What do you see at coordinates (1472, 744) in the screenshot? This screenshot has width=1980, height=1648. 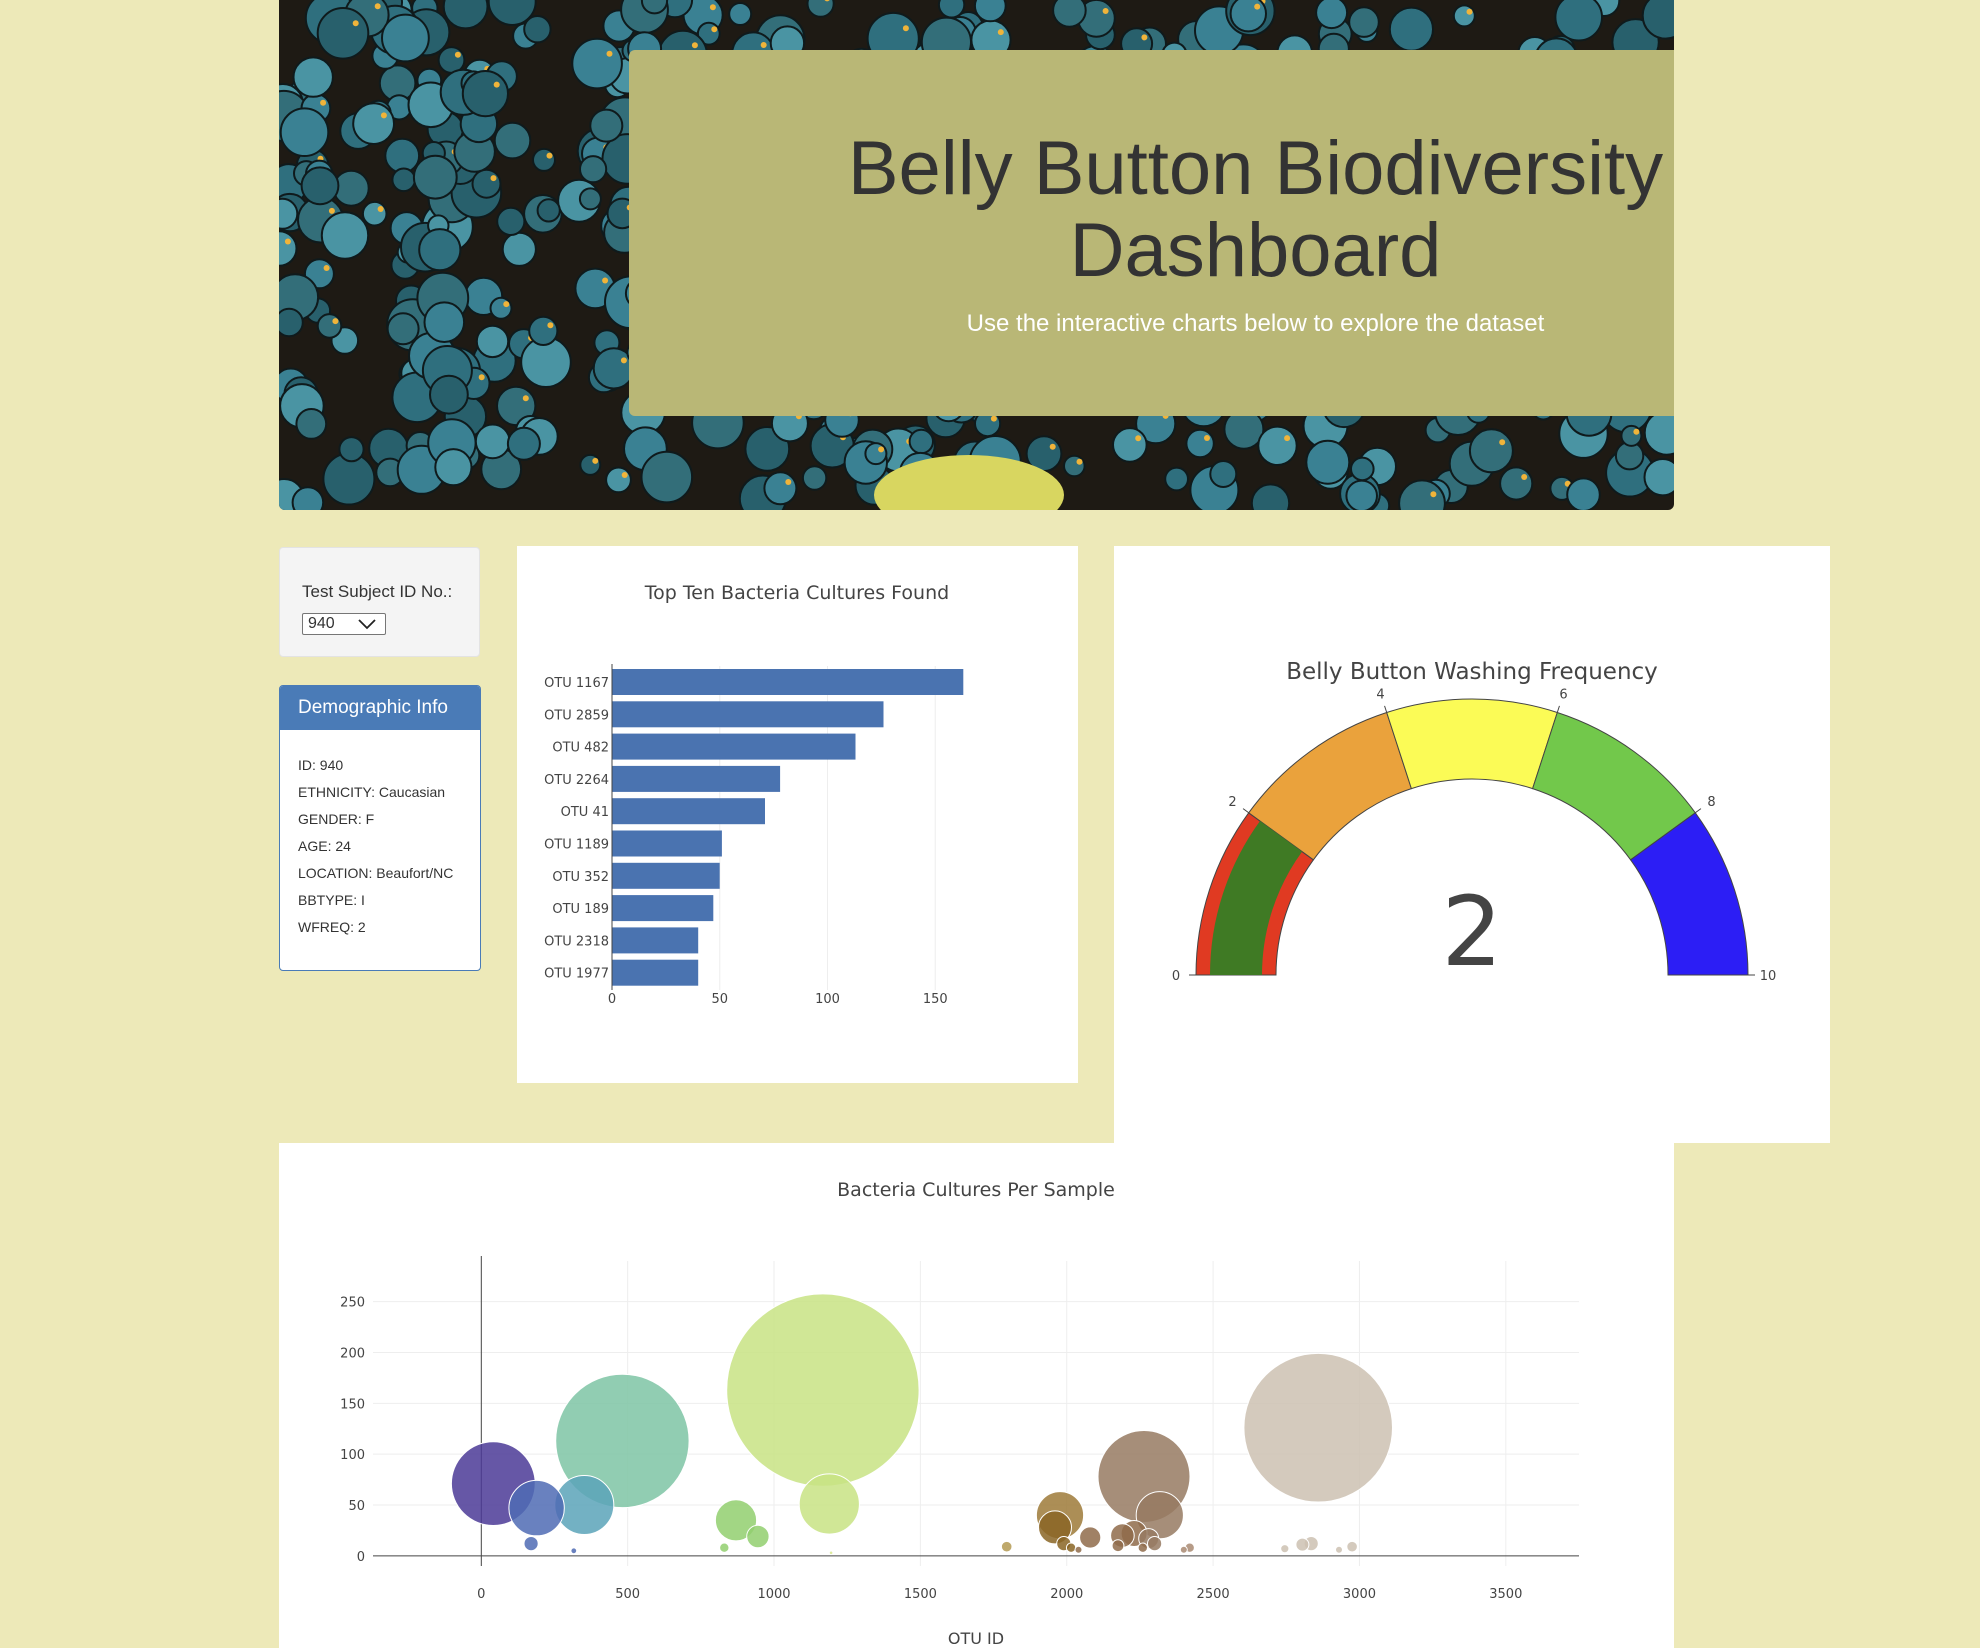 I see `gauge-step-segment` at bounding box center [1472, 744].